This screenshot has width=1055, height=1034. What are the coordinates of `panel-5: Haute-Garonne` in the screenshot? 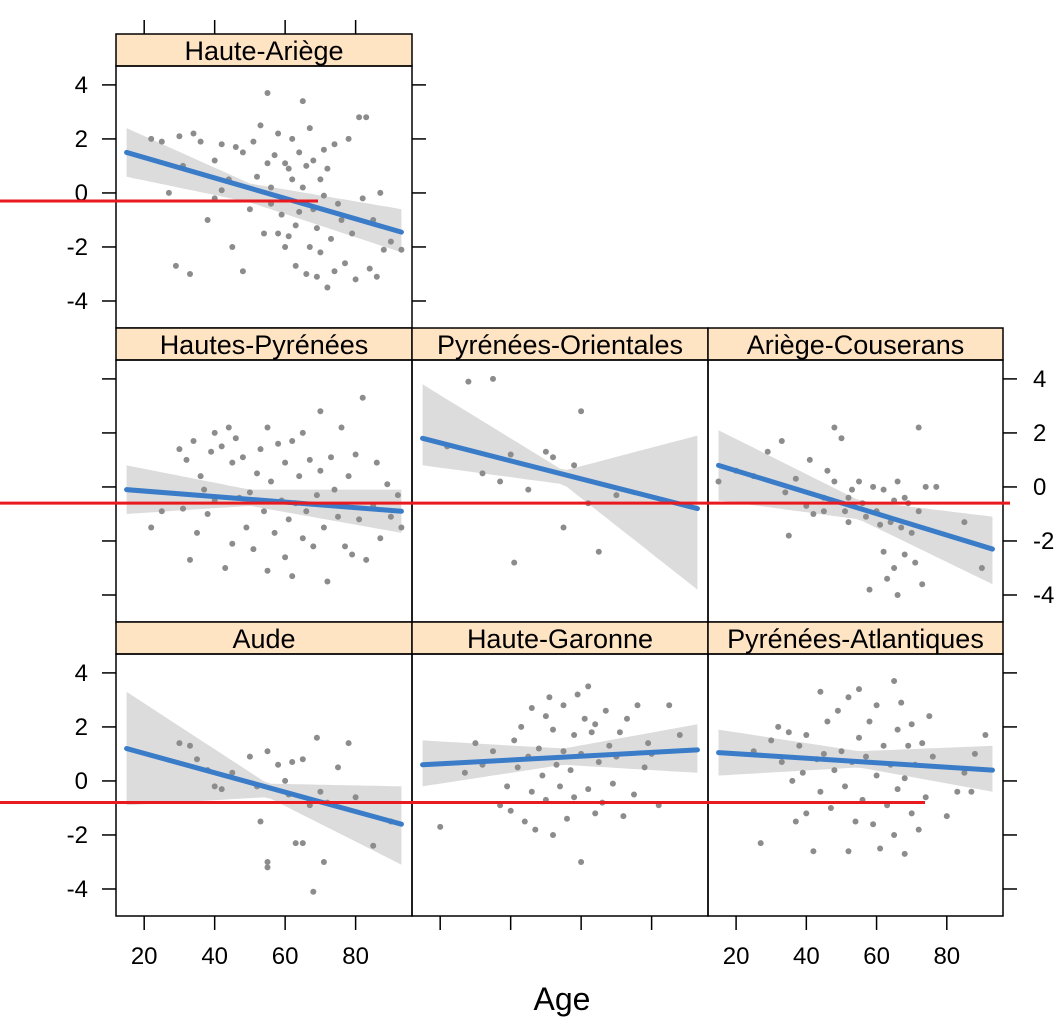 It's located at (560, 769).